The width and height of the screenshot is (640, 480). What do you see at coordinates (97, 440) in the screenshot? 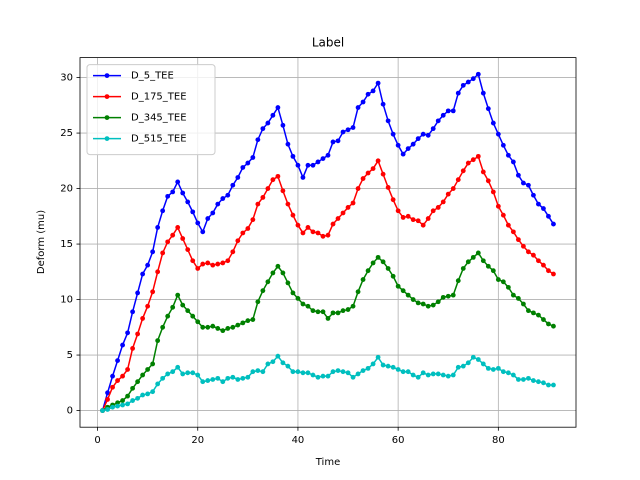
I see `x-tick-label: 0` at bounding box center [97, 440].